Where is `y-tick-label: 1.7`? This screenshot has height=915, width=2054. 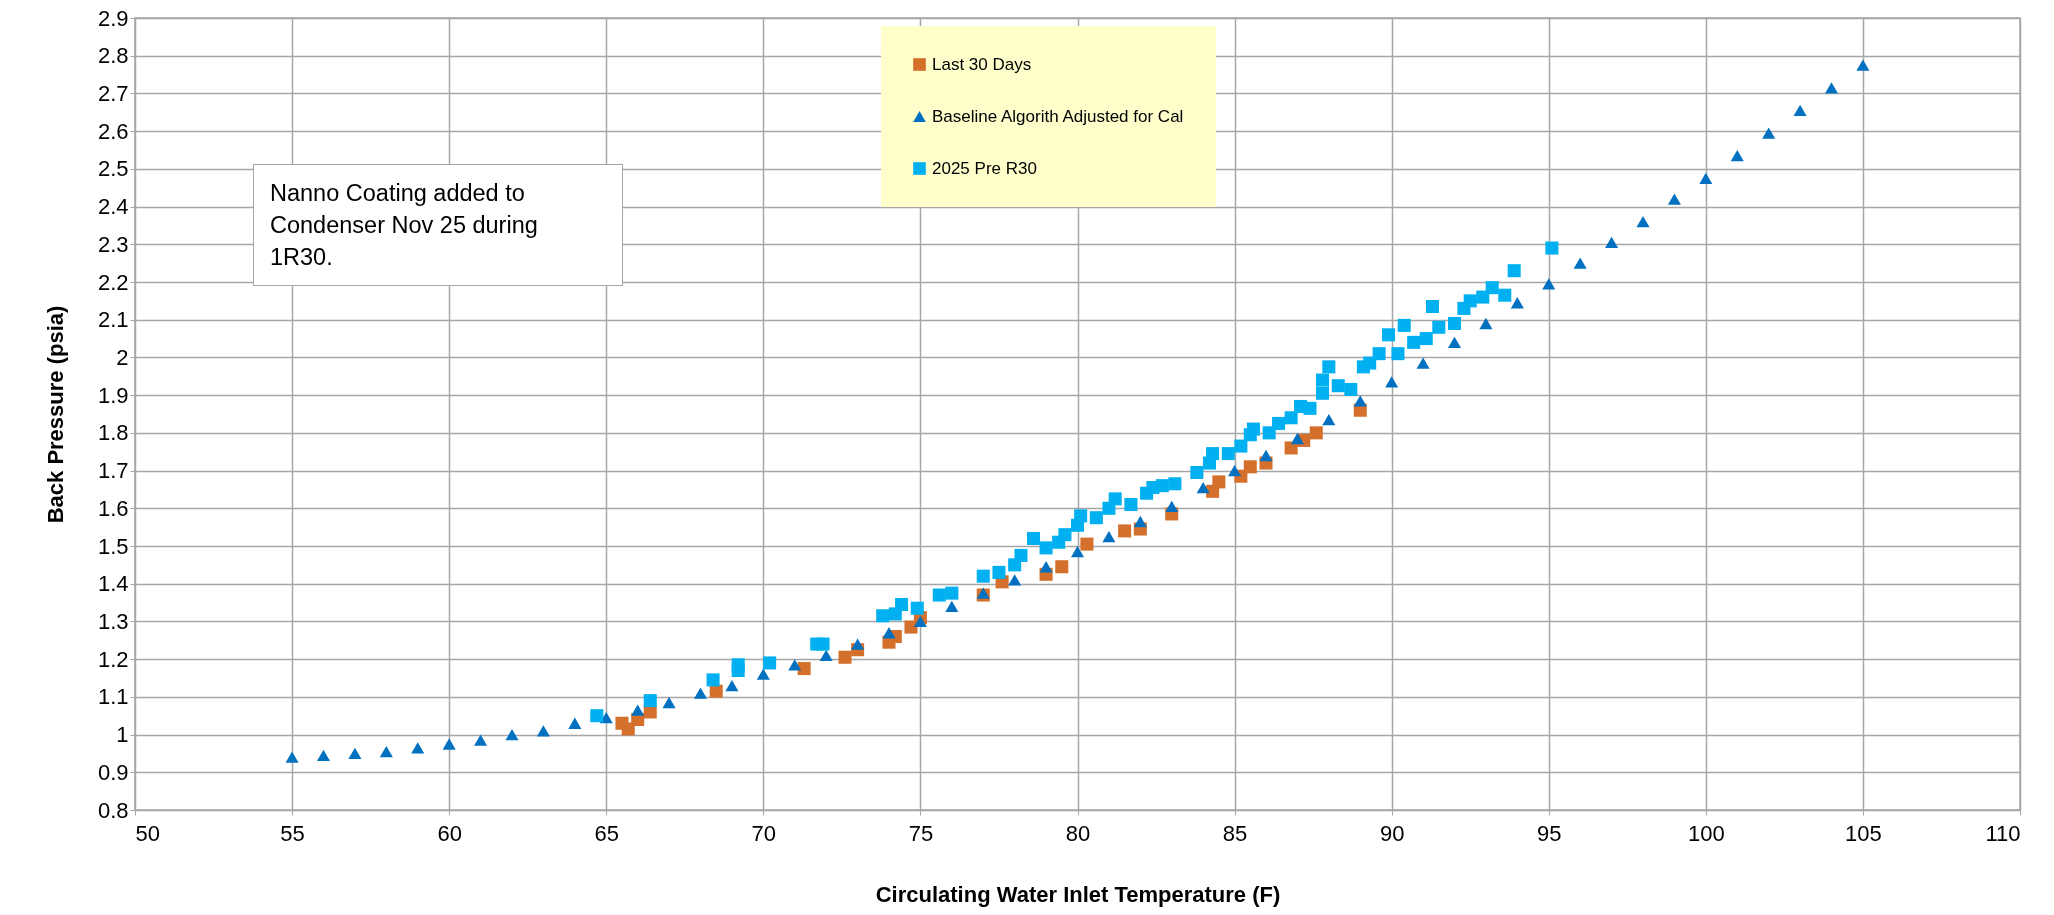
y-tick-label: 1.7 is located at coordinates (113, 471).